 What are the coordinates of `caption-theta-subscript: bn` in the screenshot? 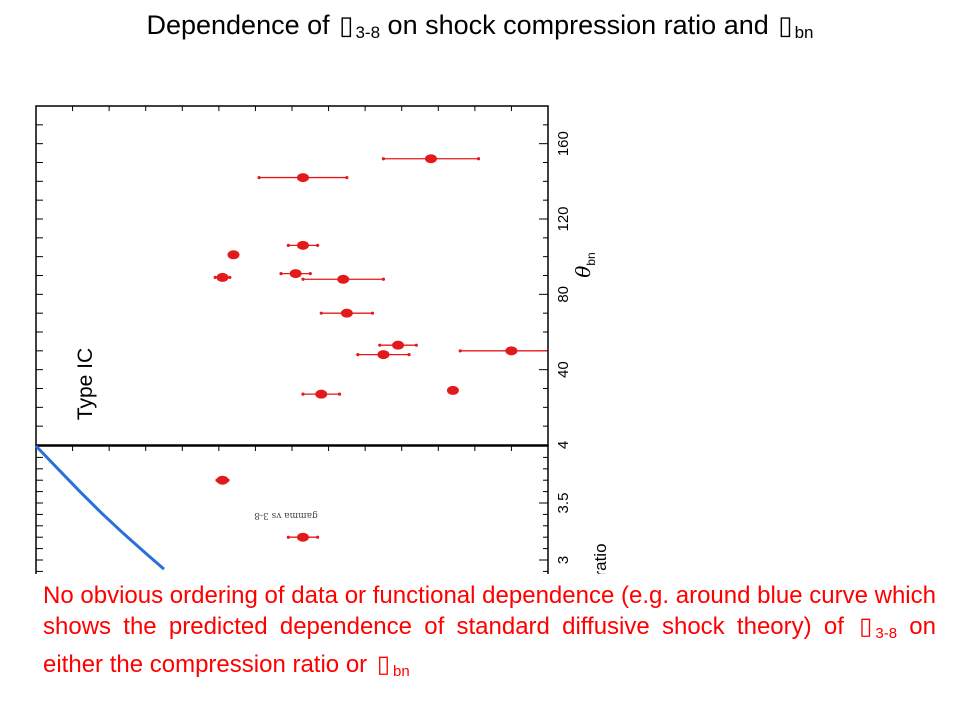 It's located at (401, 671).